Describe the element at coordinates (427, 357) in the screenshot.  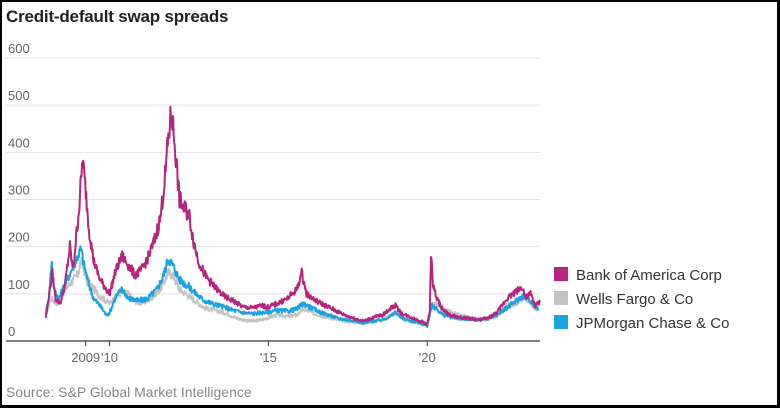
I see `x-tick-label-3: '20` at that location.